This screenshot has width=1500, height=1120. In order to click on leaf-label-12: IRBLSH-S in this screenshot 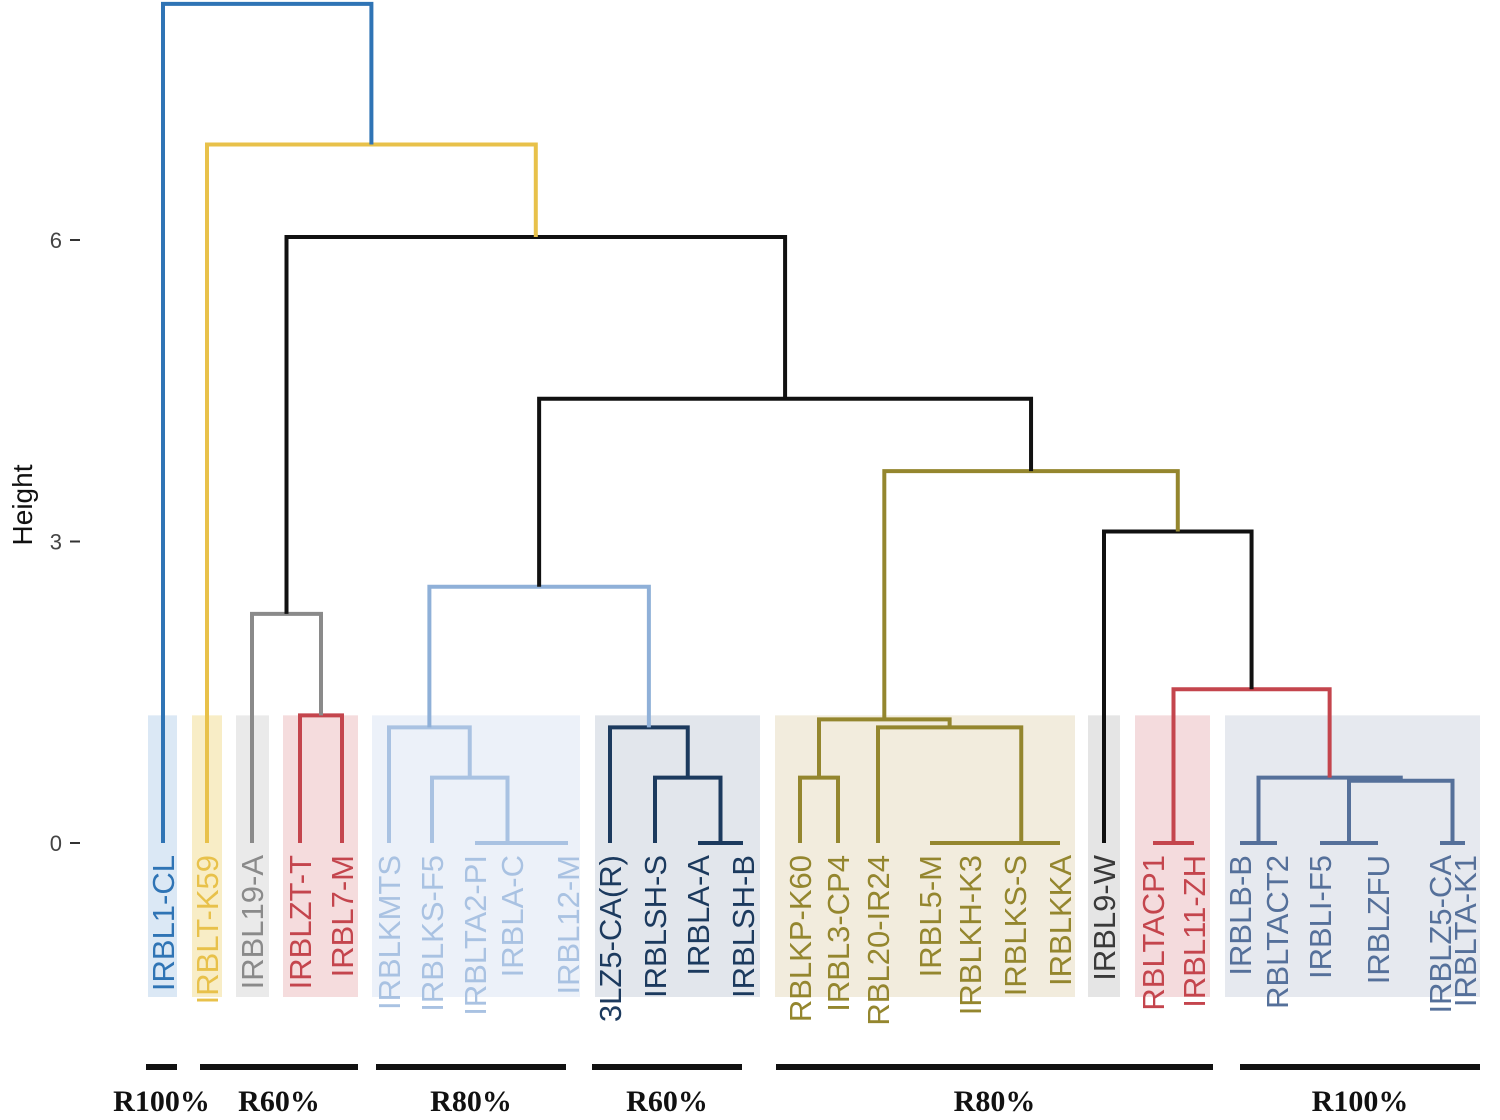, I will do `click(655, 926)`.